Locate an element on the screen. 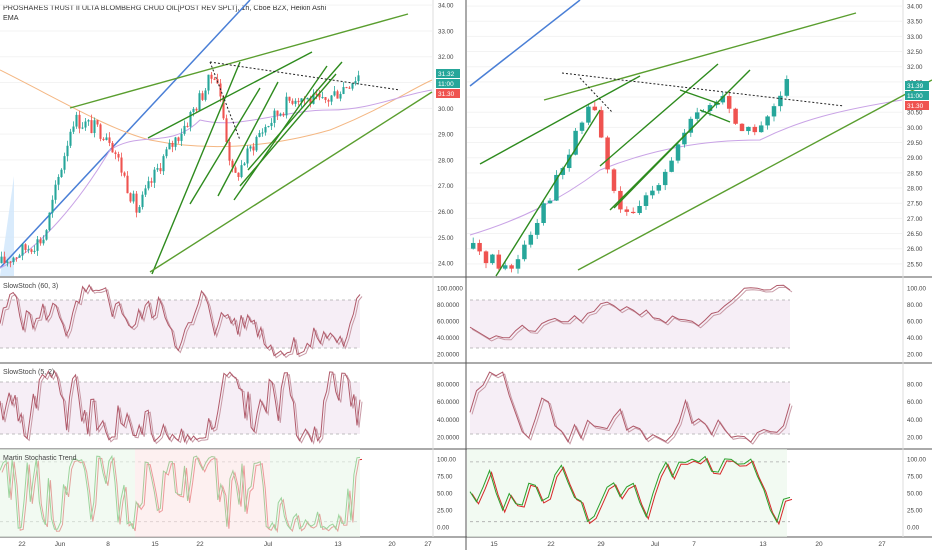  left-y-tick: 30.00 is located at coordinates (446, 109).